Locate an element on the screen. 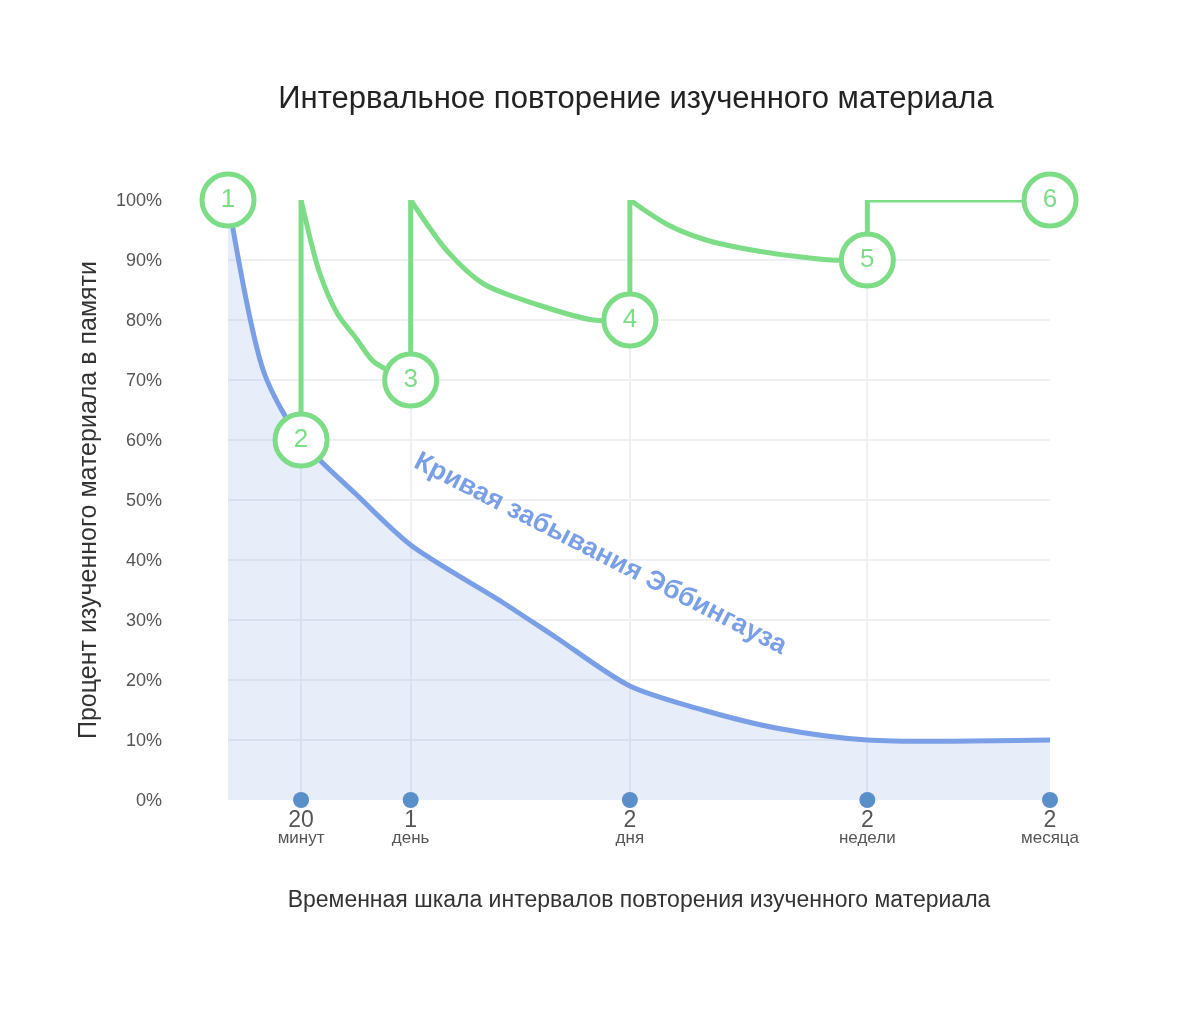 The height and width of the screenshot is (1022, 1200). x-tick-label: 2 месяца is located at coordinates (1050, 826).